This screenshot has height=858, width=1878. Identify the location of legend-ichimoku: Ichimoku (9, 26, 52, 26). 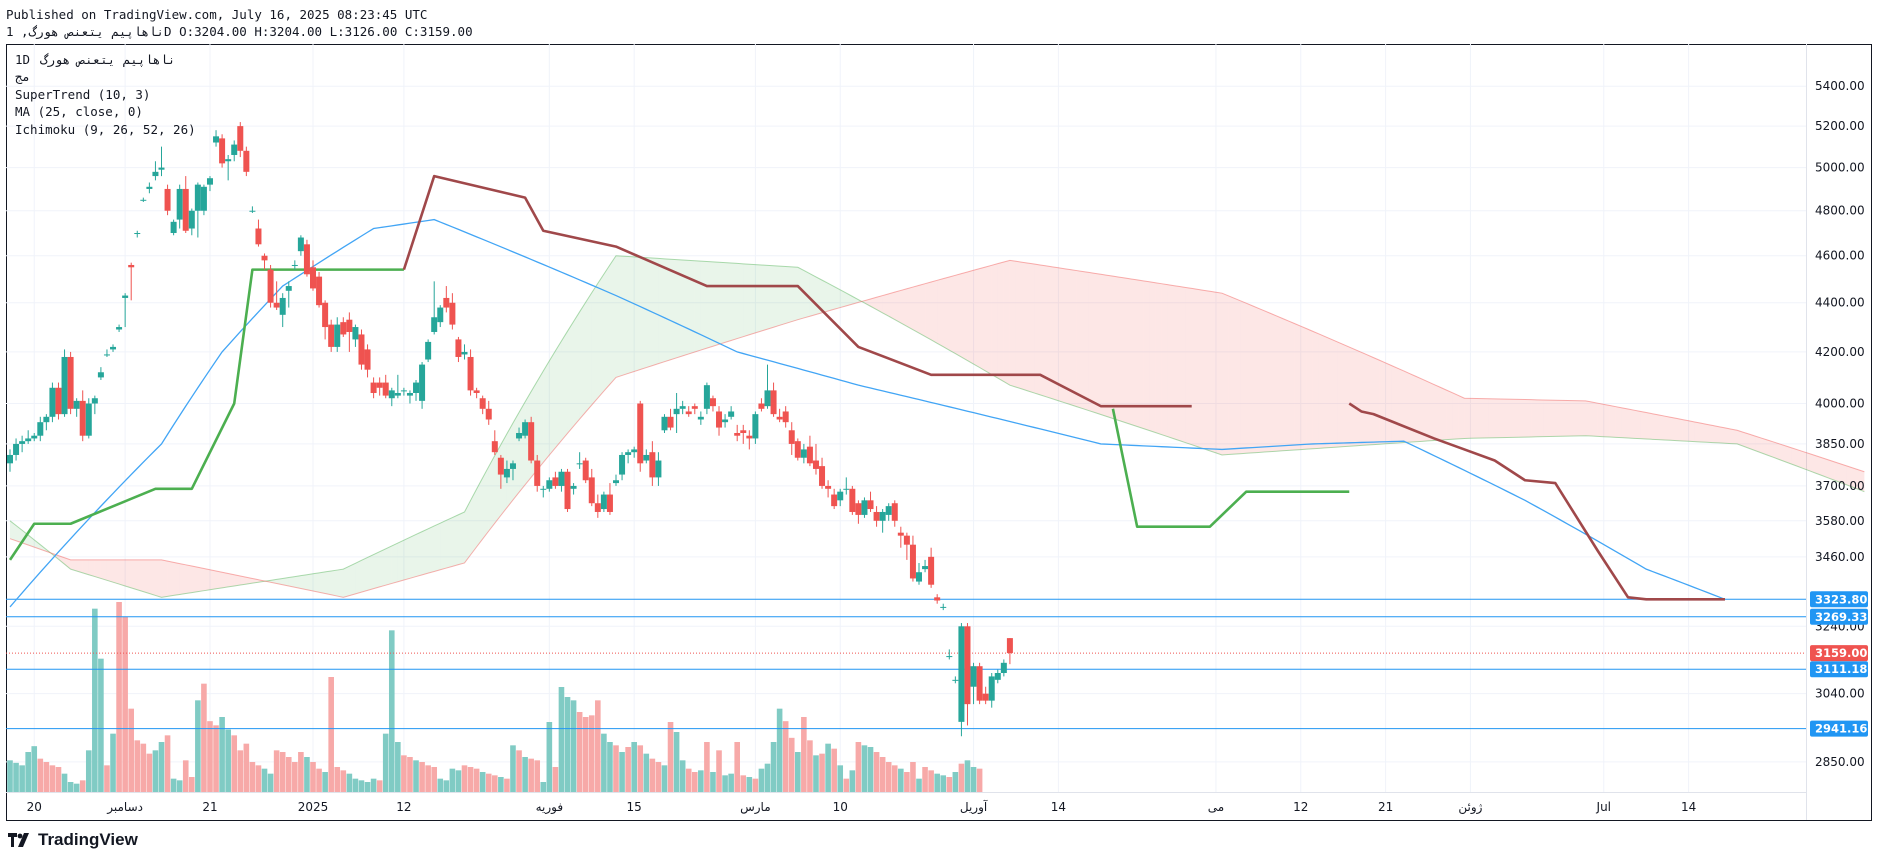
(105, 129).